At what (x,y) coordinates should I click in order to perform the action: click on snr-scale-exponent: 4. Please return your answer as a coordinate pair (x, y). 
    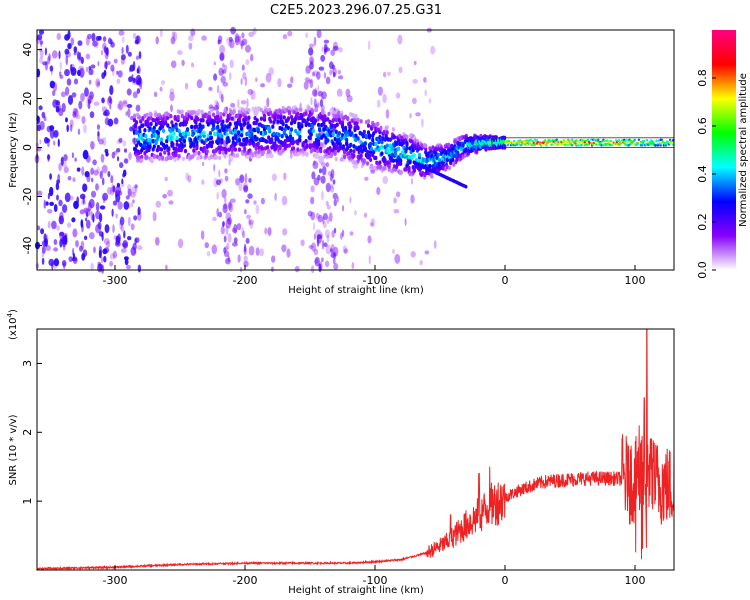
    Looking at the image, I should click on (10, 314).